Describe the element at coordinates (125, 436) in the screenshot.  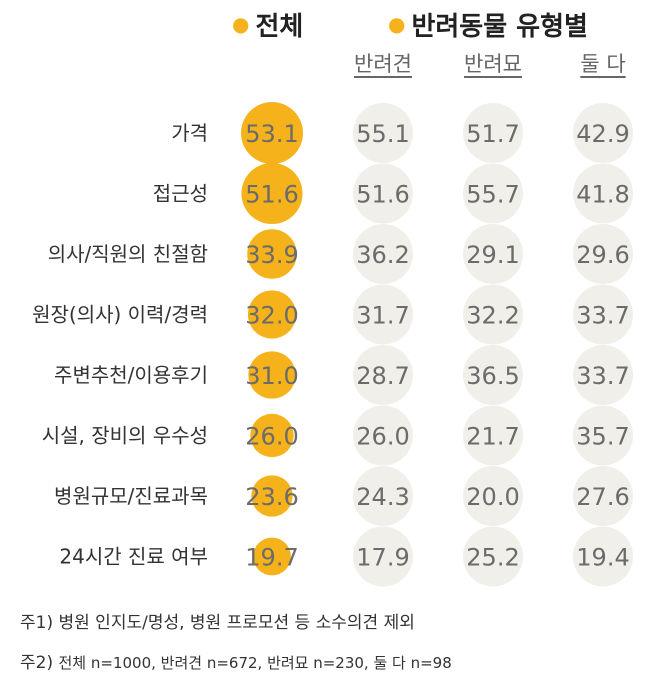
I see `row-label: 시설, 장비의 우수성` at that location.